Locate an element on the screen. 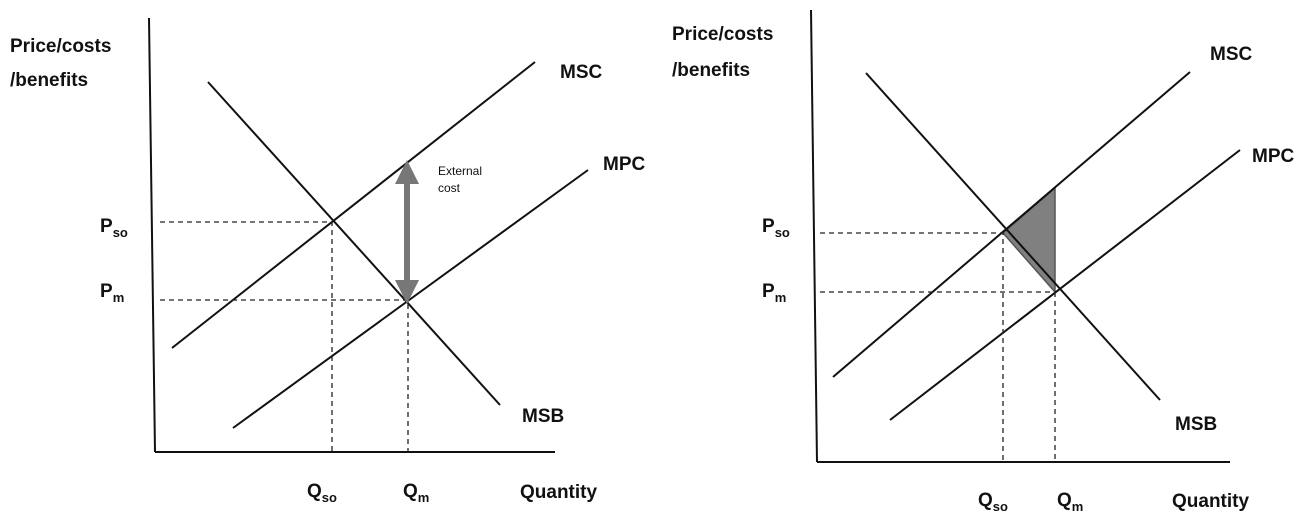 This screenshot has height=516, width=1313. deadweight-loss is located at coordinates (1028, 240).